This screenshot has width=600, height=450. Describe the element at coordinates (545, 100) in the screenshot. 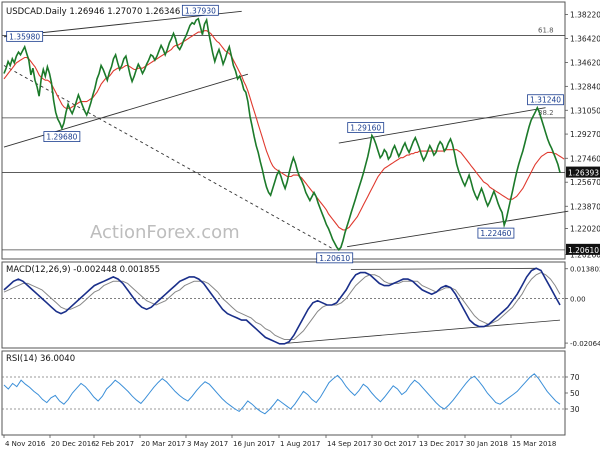

I see `swing-label: 1.31240` at that location.